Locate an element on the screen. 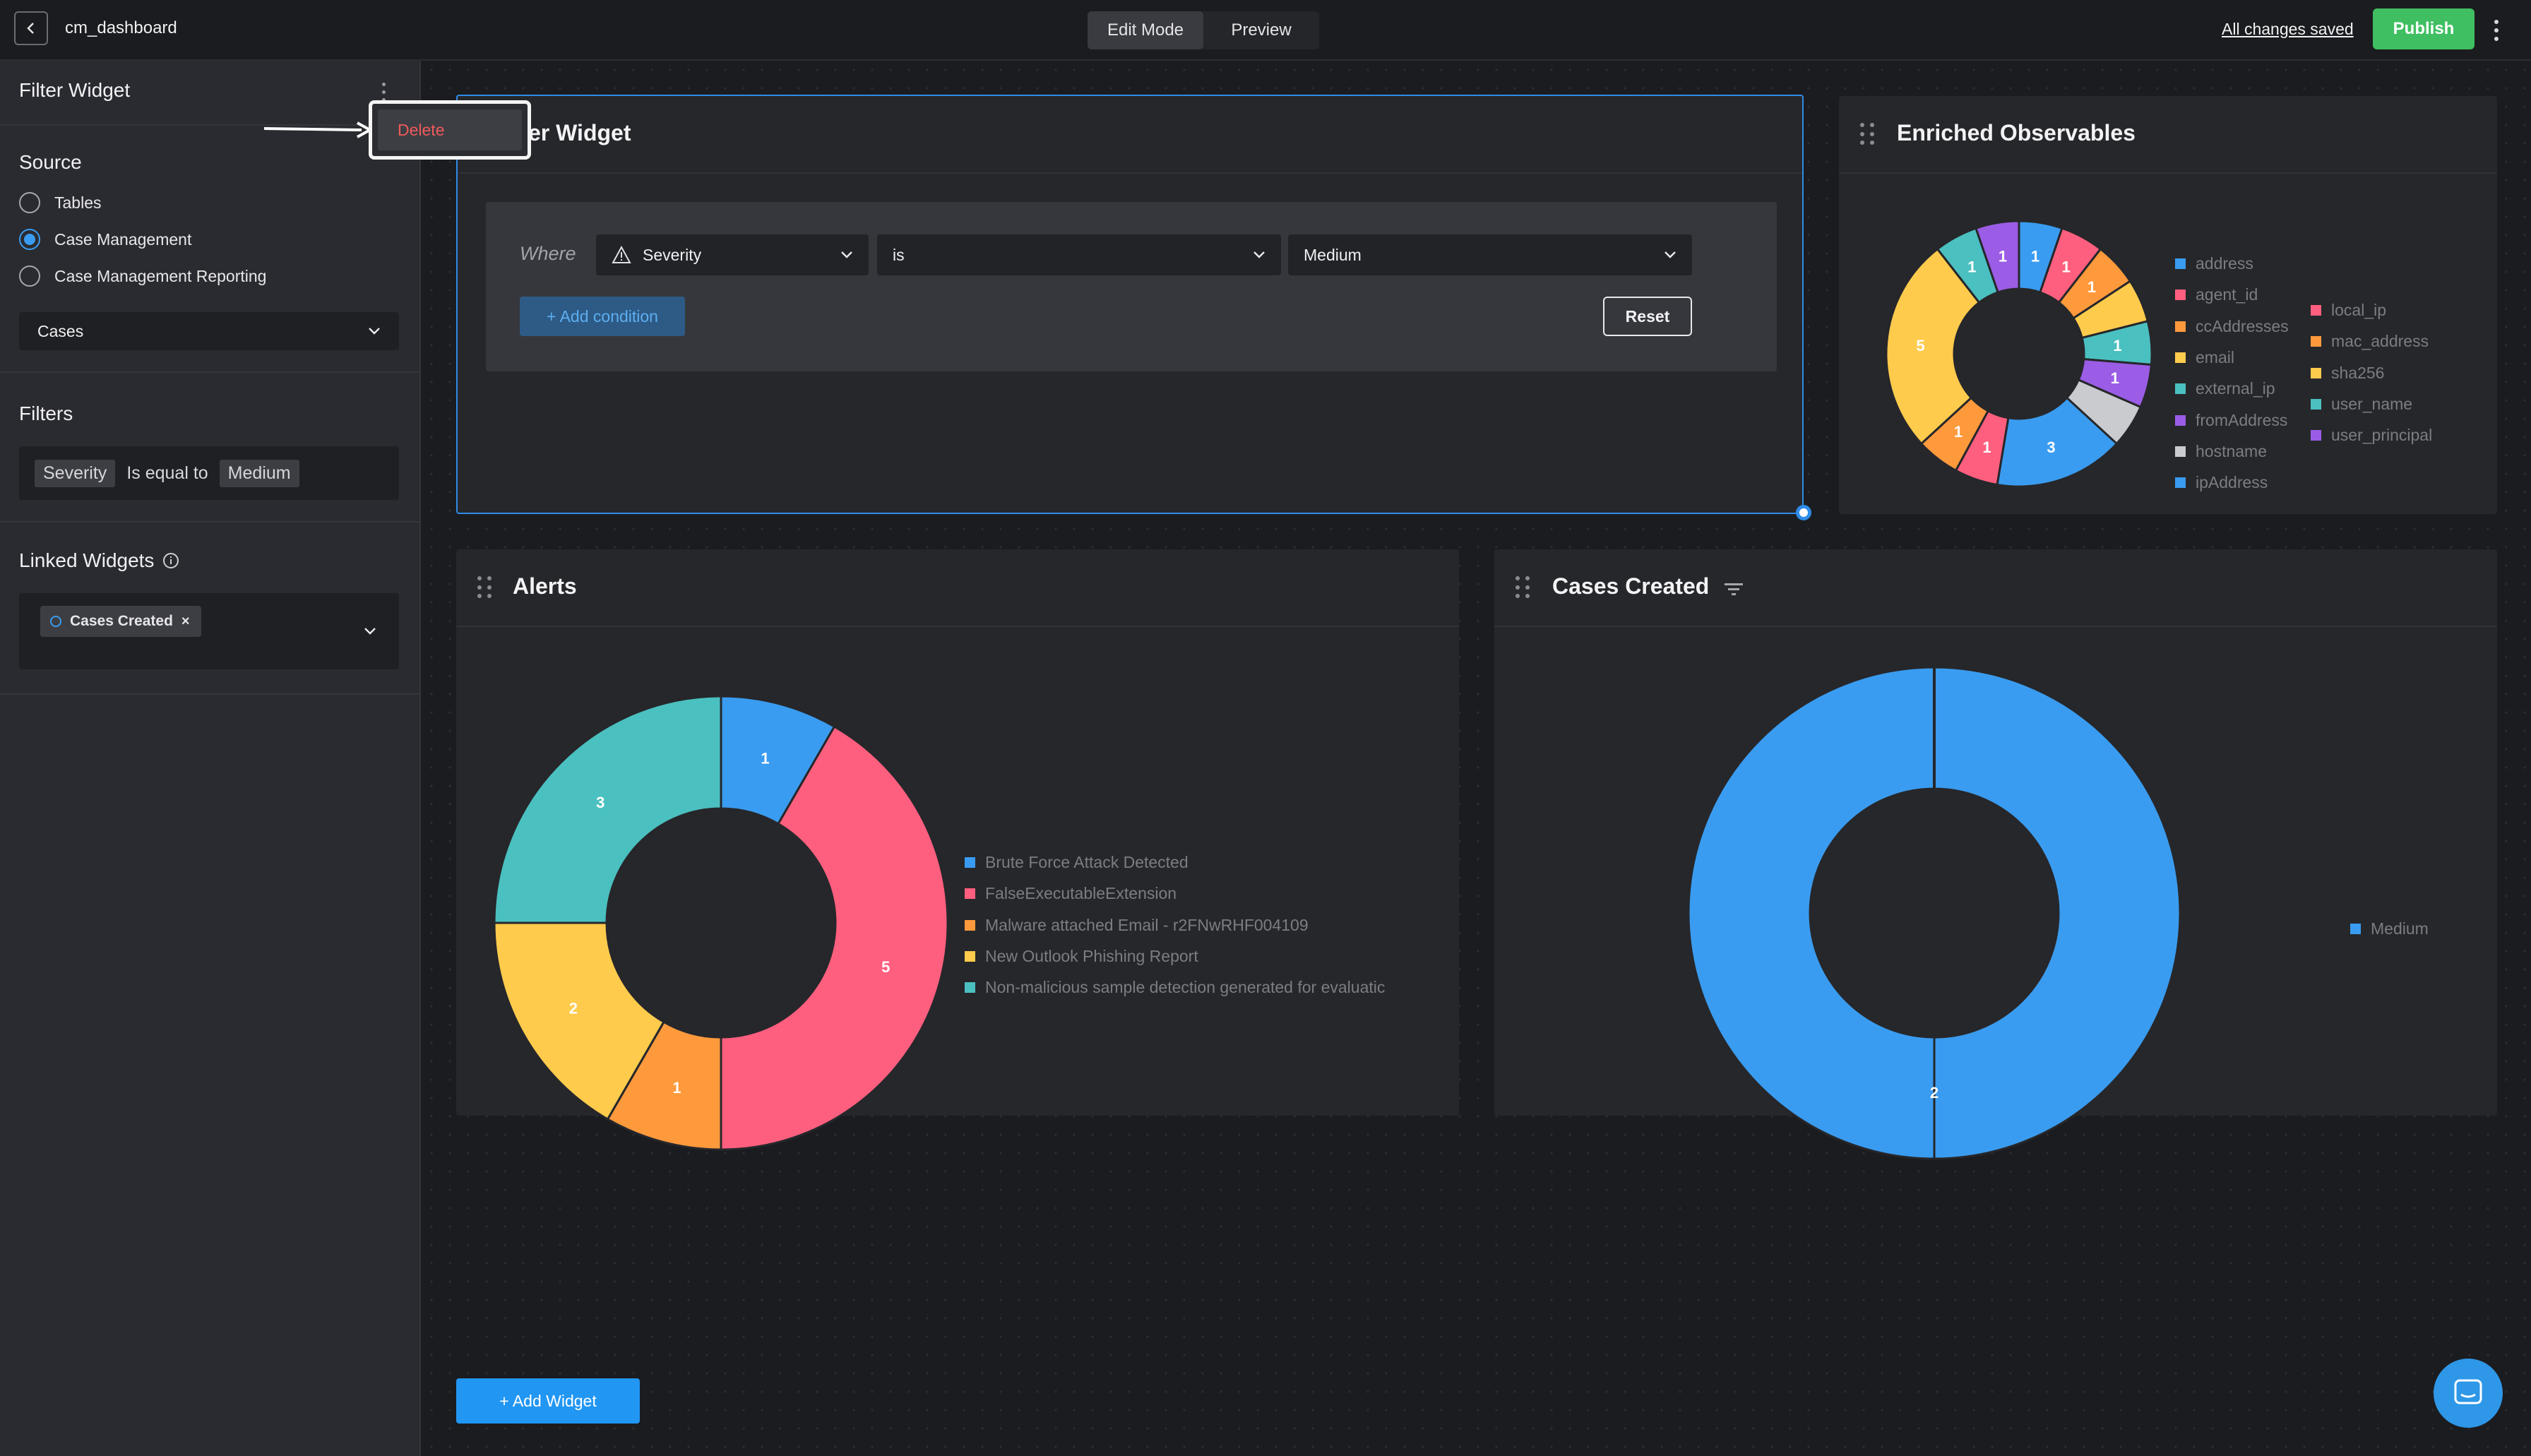  legend-label: Malware attached Email - r2FNwRHF004109 is located at coordinates (1147, 925).